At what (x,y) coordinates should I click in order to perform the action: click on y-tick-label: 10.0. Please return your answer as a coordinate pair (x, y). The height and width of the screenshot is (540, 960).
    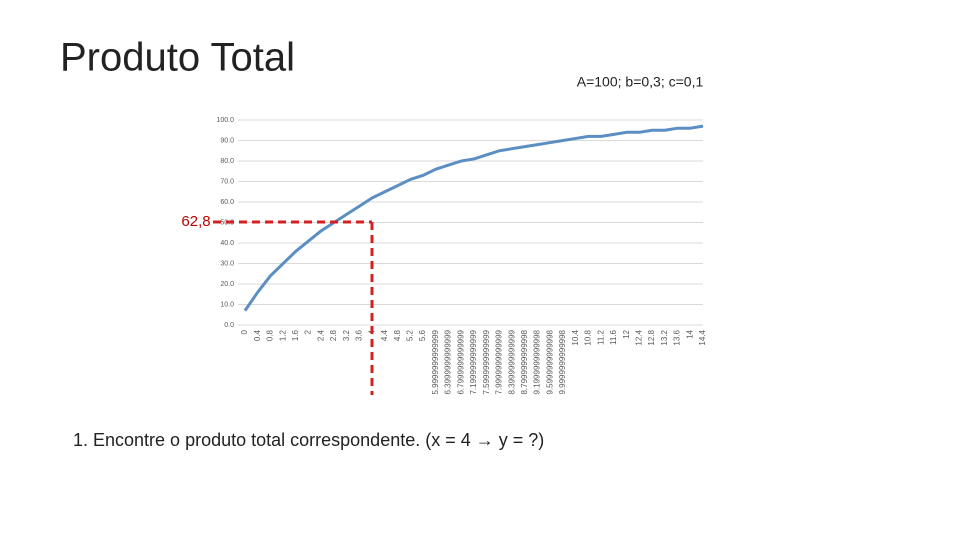
    Looking at the image, I should click on (227, 304).